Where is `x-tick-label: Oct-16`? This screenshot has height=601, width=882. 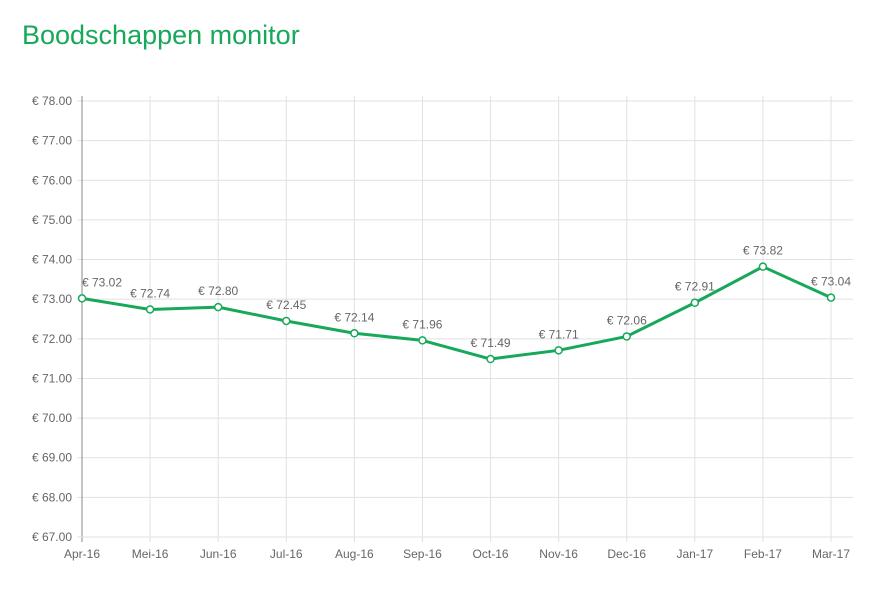 x-tick-label: Oct-16 is located at coordinates (491, 554).